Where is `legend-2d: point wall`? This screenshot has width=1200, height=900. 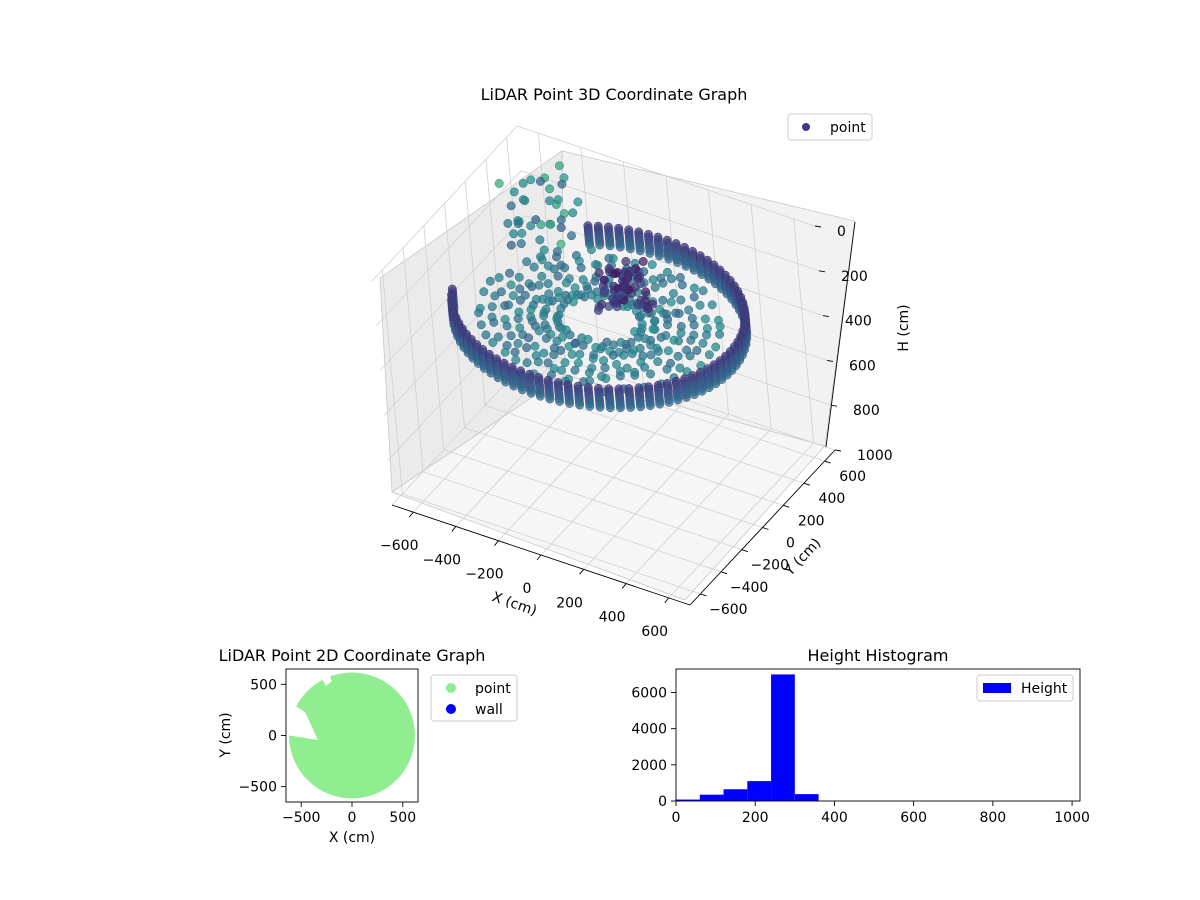 legend-2d: point wall is located at coordinates (474, 698).